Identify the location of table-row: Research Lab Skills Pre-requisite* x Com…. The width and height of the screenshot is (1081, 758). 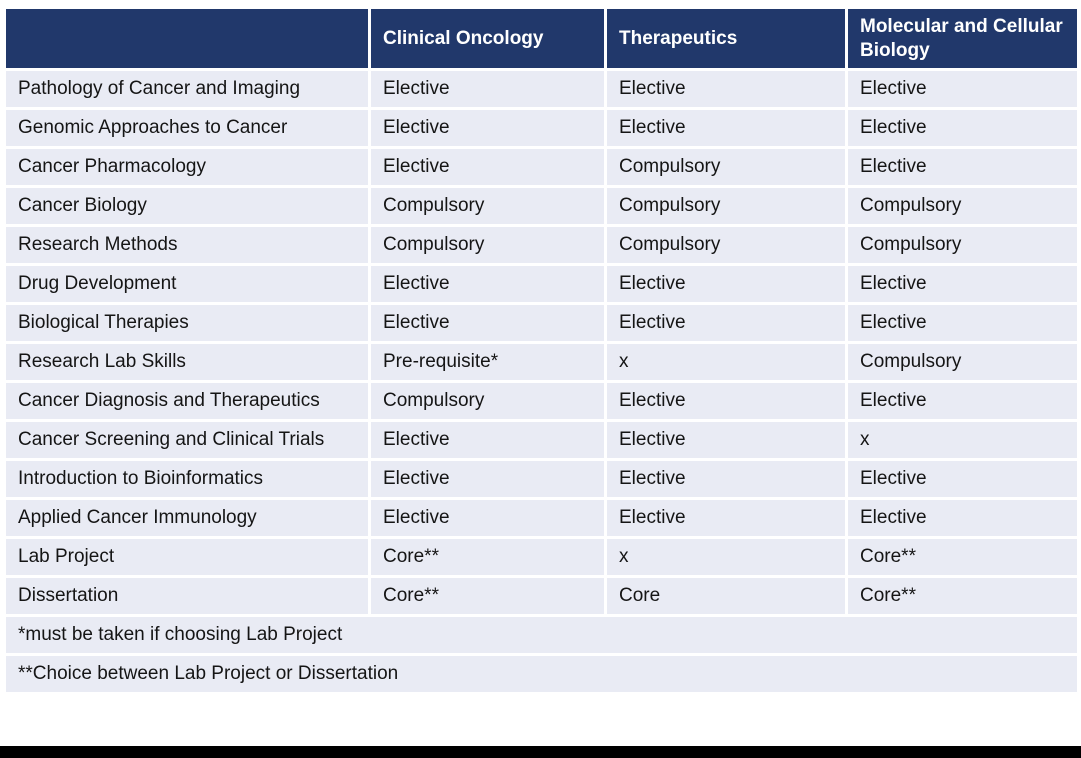
(541, 362).